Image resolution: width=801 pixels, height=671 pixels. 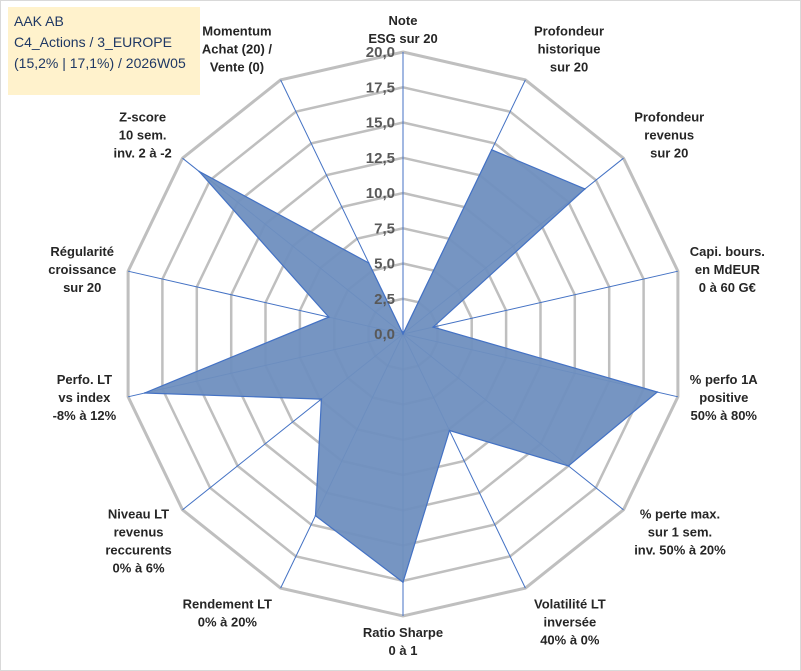 What do you see at coordinates (100, 63) in the screenshot?
I see `title-line-3: (15,2% | 17,1%) / 2026W05` at bounding box center [100, 63].